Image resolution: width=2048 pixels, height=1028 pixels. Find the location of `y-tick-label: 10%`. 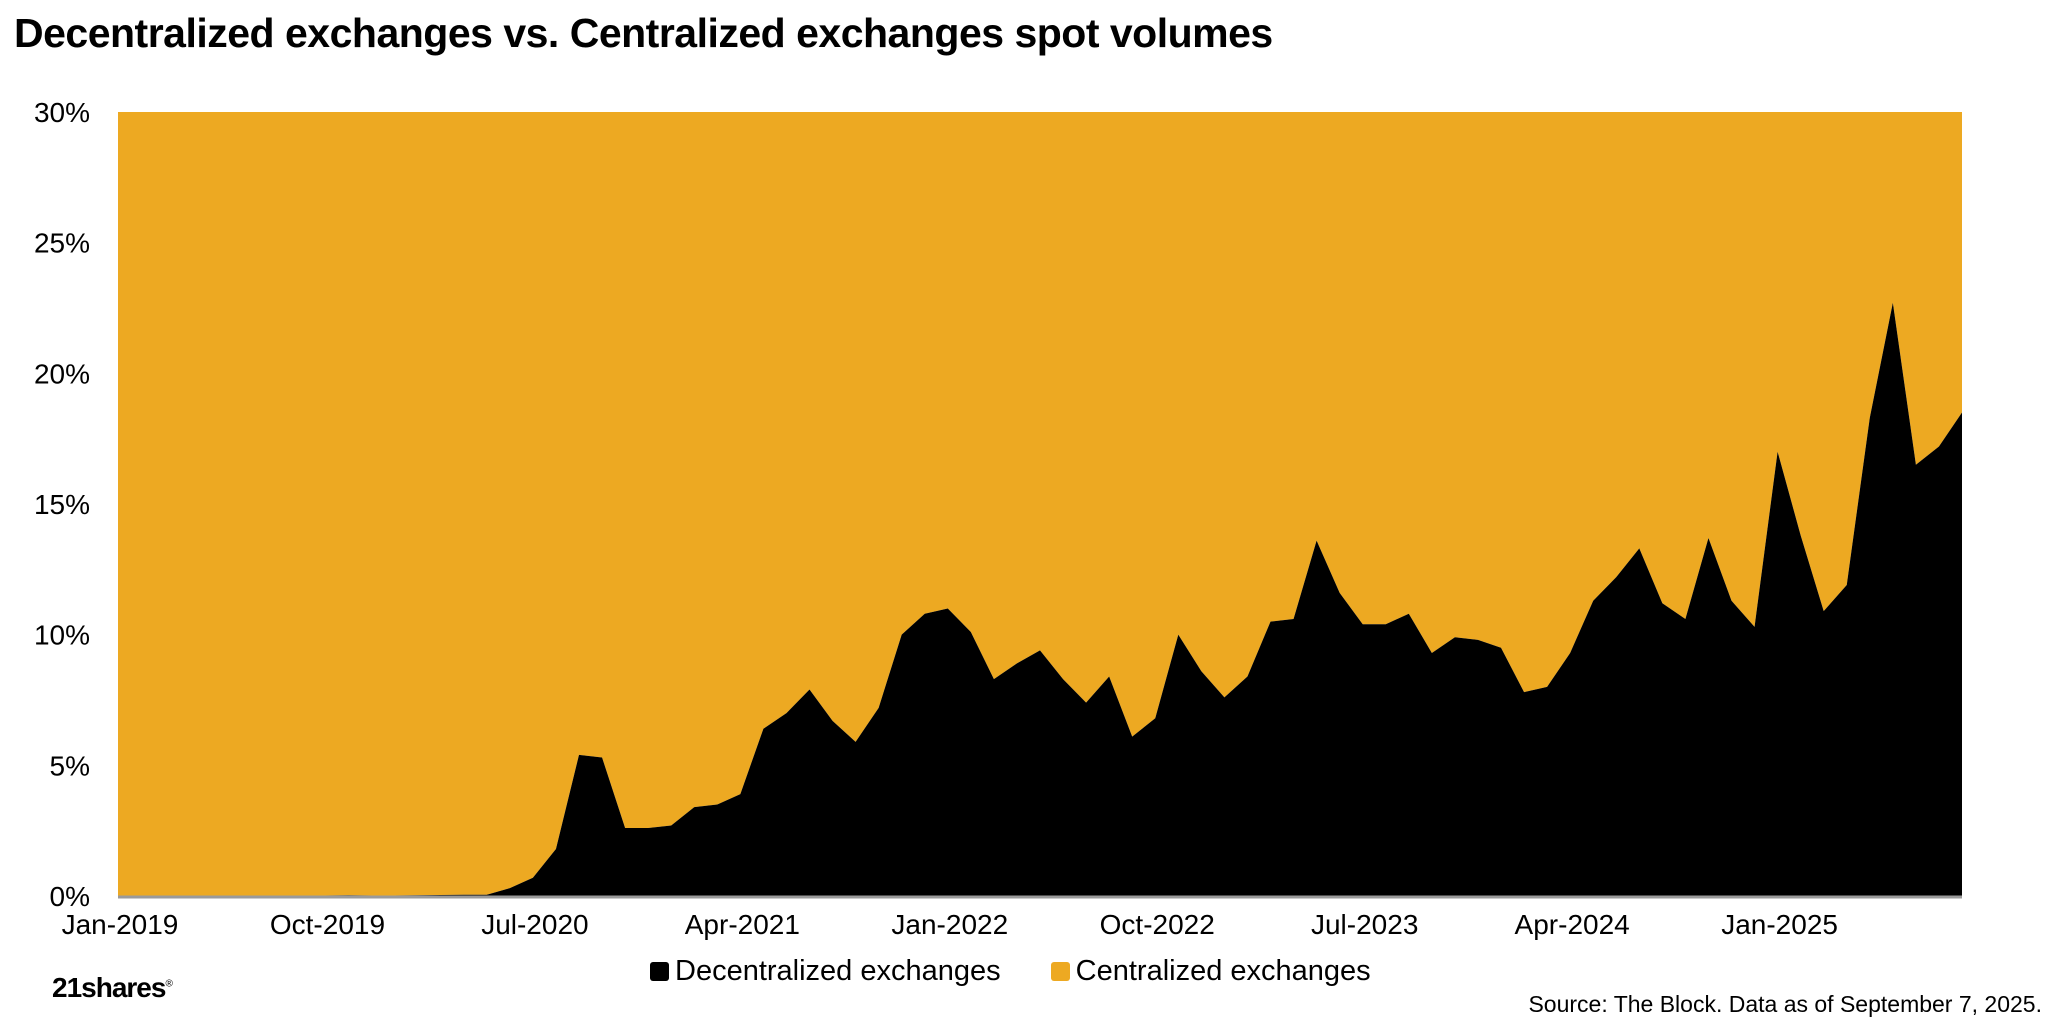

y-tick-label: 10% is located at coordinates (62, 635).